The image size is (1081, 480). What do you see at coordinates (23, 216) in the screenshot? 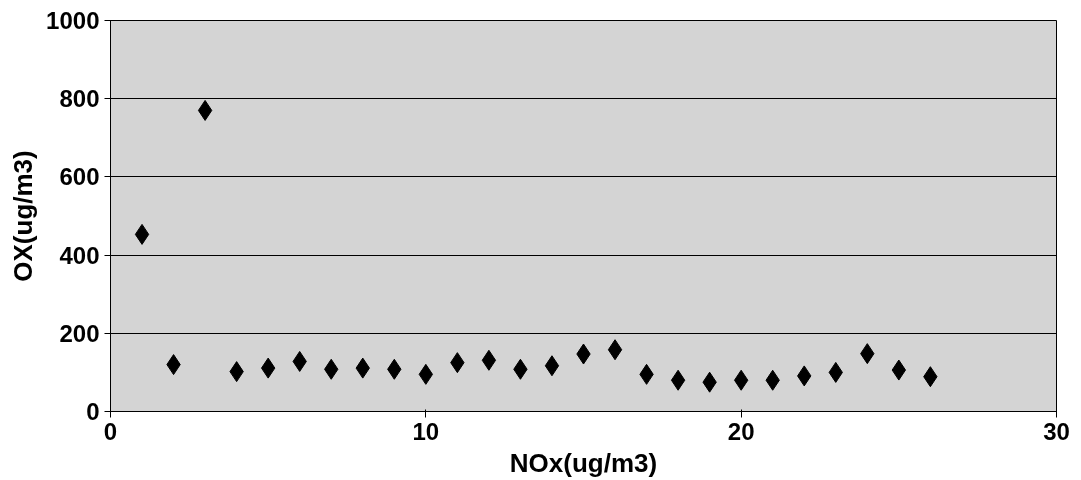
I see `y-axis-title: OX(ug/m3)` at bounding box center [23, 216].